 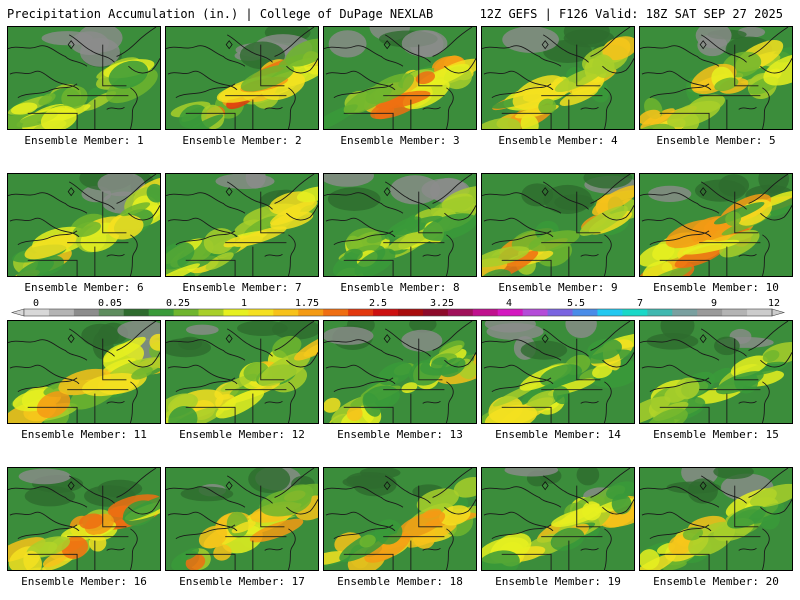 I want to click on colorbar-tick-label: 9, so click(x=714, y=303).